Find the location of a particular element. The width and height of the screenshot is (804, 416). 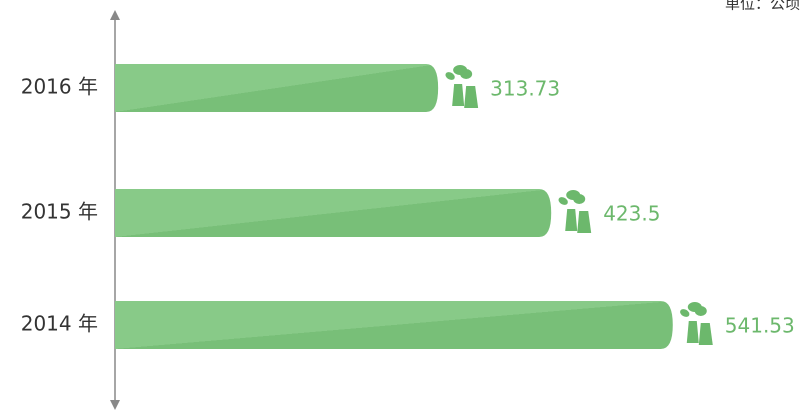

value-label: 541.53 is located at coordinates (760, 326).